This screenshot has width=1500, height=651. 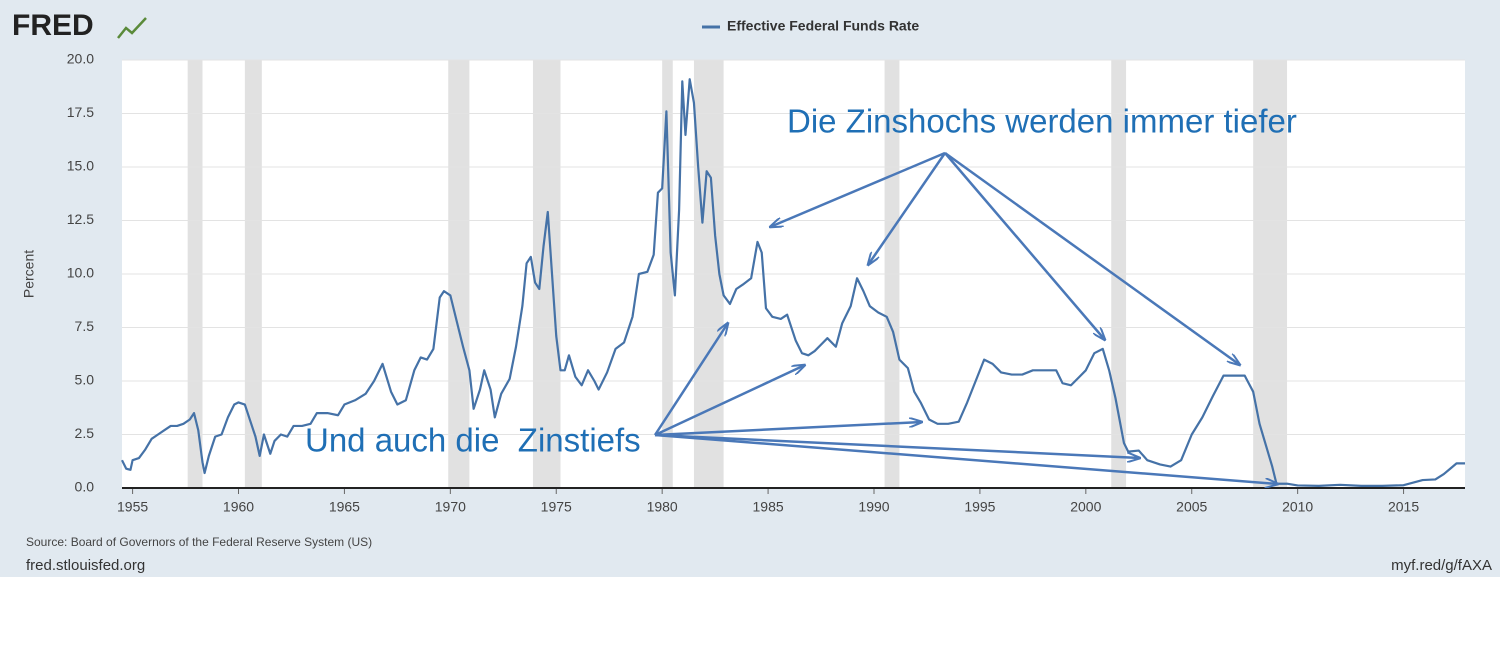 What do you see at coordinates (85, 326) in the screenshot?
I see `y-tick-label: 7.5` at bounding box center [85, 326].